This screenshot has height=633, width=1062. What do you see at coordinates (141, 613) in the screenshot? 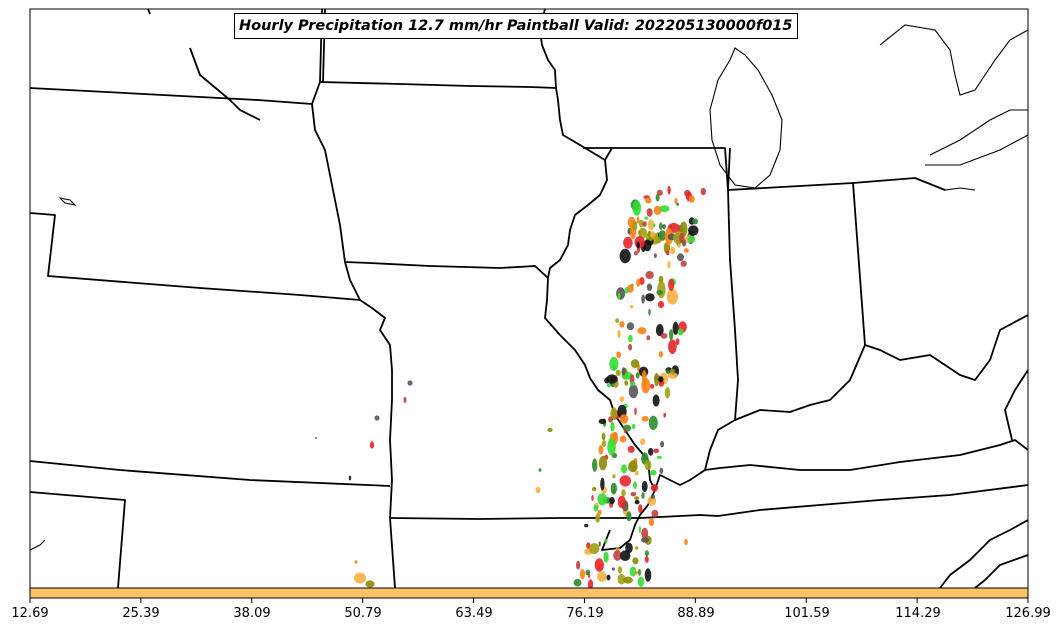
I see `tick-label: 25.39` at bounding box center [141, 613].